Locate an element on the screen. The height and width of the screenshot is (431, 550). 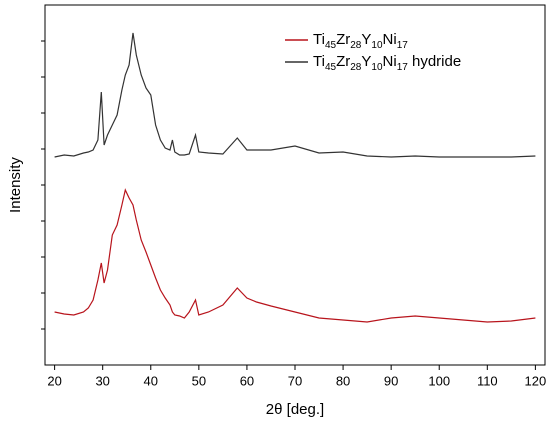
x-tick-label: 70 is located at coordinates (295, 380).